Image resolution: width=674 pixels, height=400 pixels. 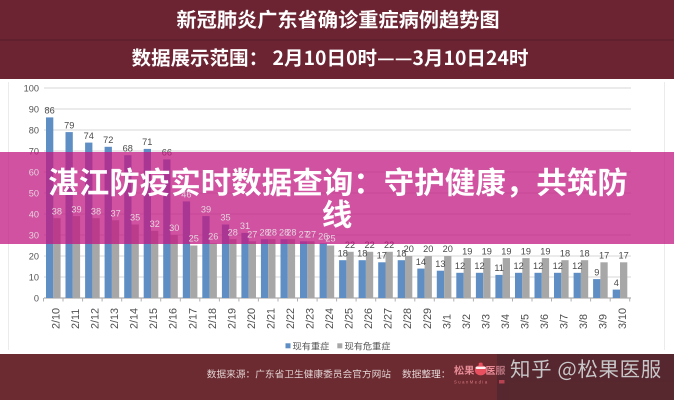 I want to click on svg-text: 32, so click(x=155, y=224).